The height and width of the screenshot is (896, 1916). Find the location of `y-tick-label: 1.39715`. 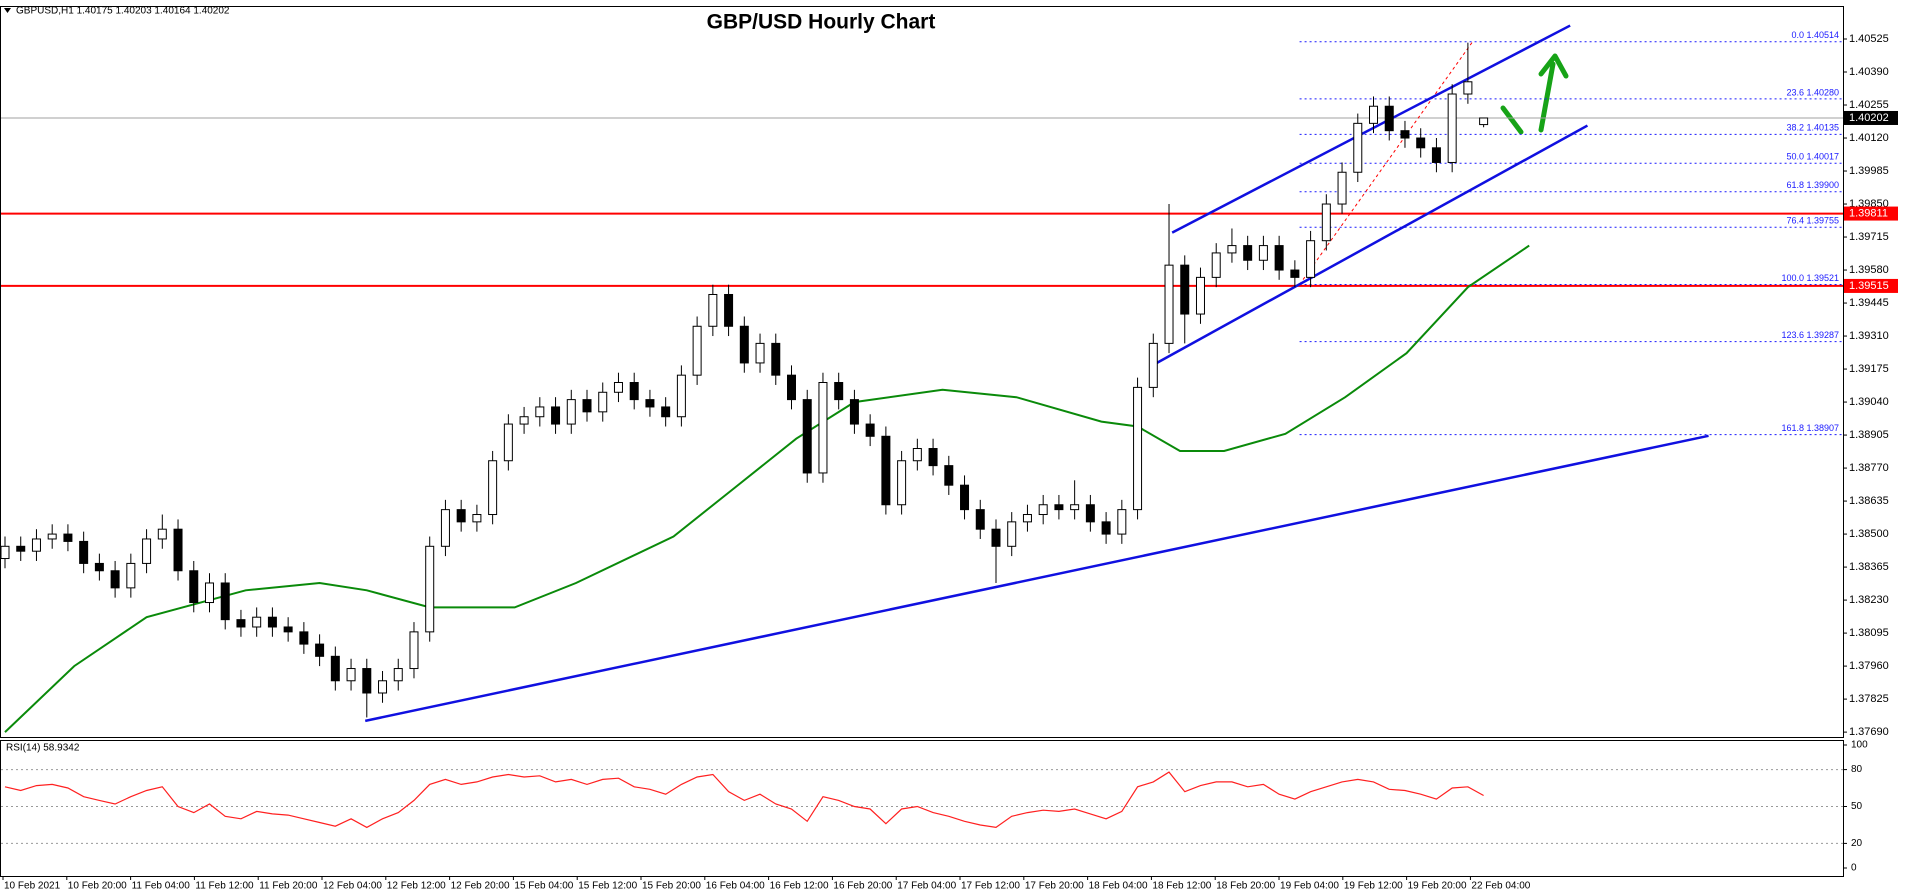

y-tick-label: 1.39715 is located at coordinates (1869, 237).